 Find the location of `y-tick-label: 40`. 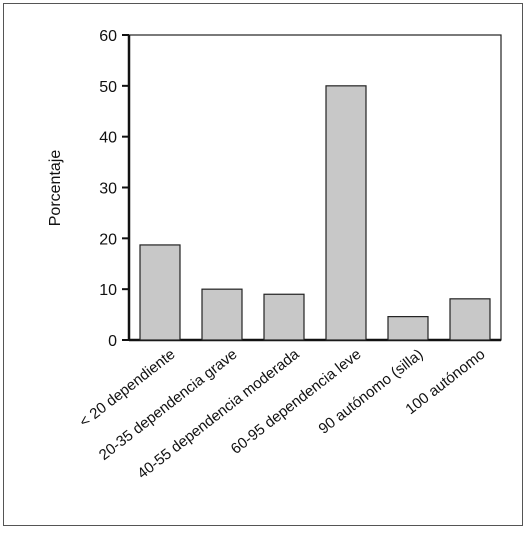

y-tick-label: 40 is located at coordinates (108, 138).